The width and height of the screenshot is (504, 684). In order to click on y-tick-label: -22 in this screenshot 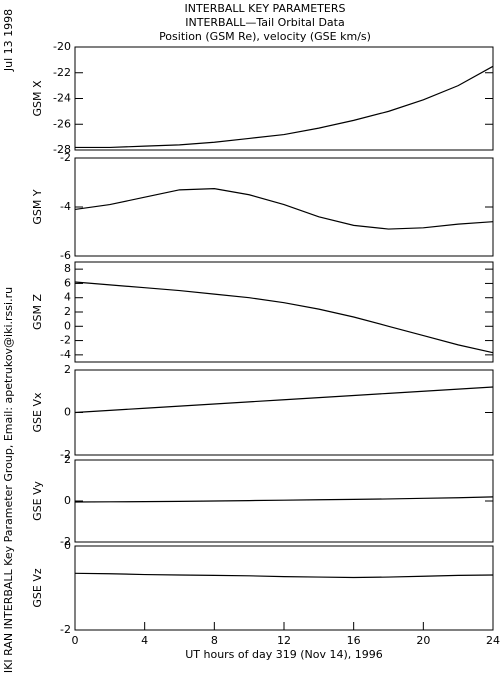, I will do `click(62, 72)`.